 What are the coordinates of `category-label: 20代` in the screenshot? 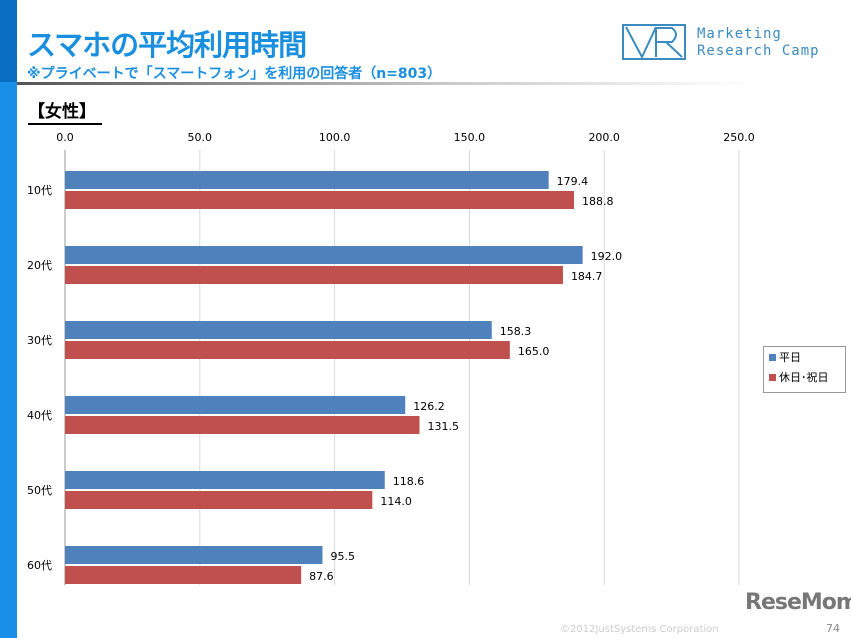 It's located at (39, 265).